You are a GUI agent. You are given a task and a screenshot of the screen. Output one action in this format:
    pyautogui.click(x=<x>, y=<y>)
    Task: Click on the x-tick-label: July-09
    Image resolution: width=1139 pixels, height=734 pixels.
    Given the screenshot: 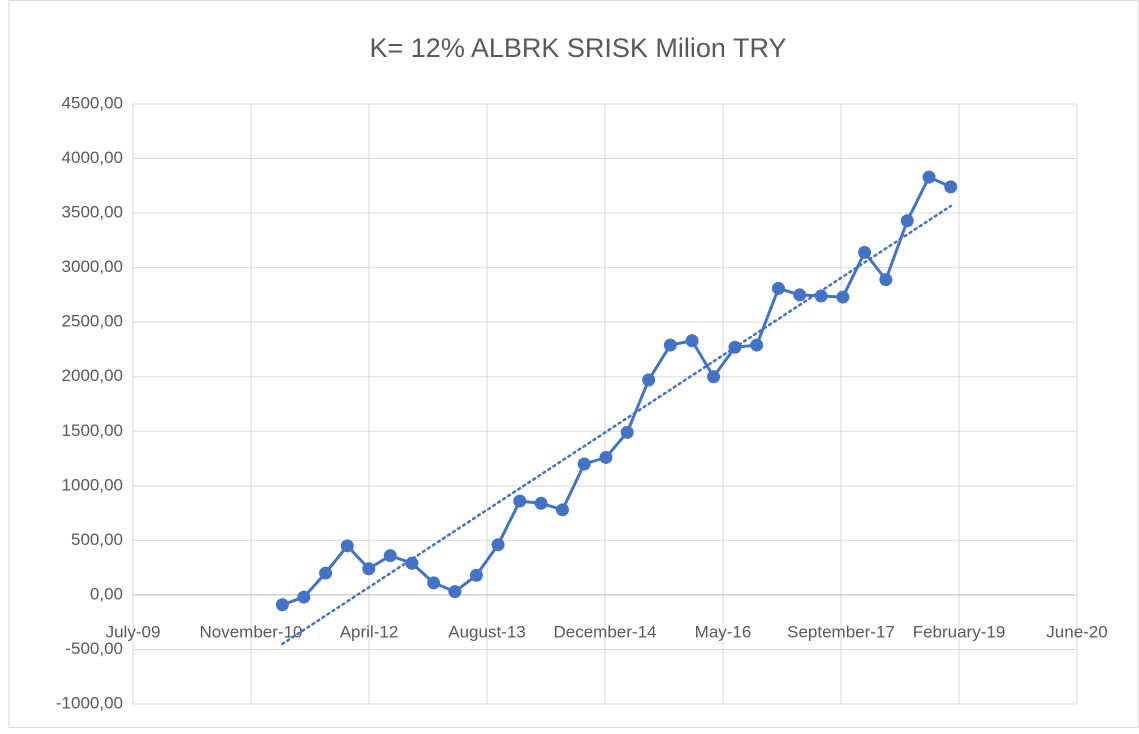 What is the action you would take?
    pyautogui.click(x=133, y=631)
    